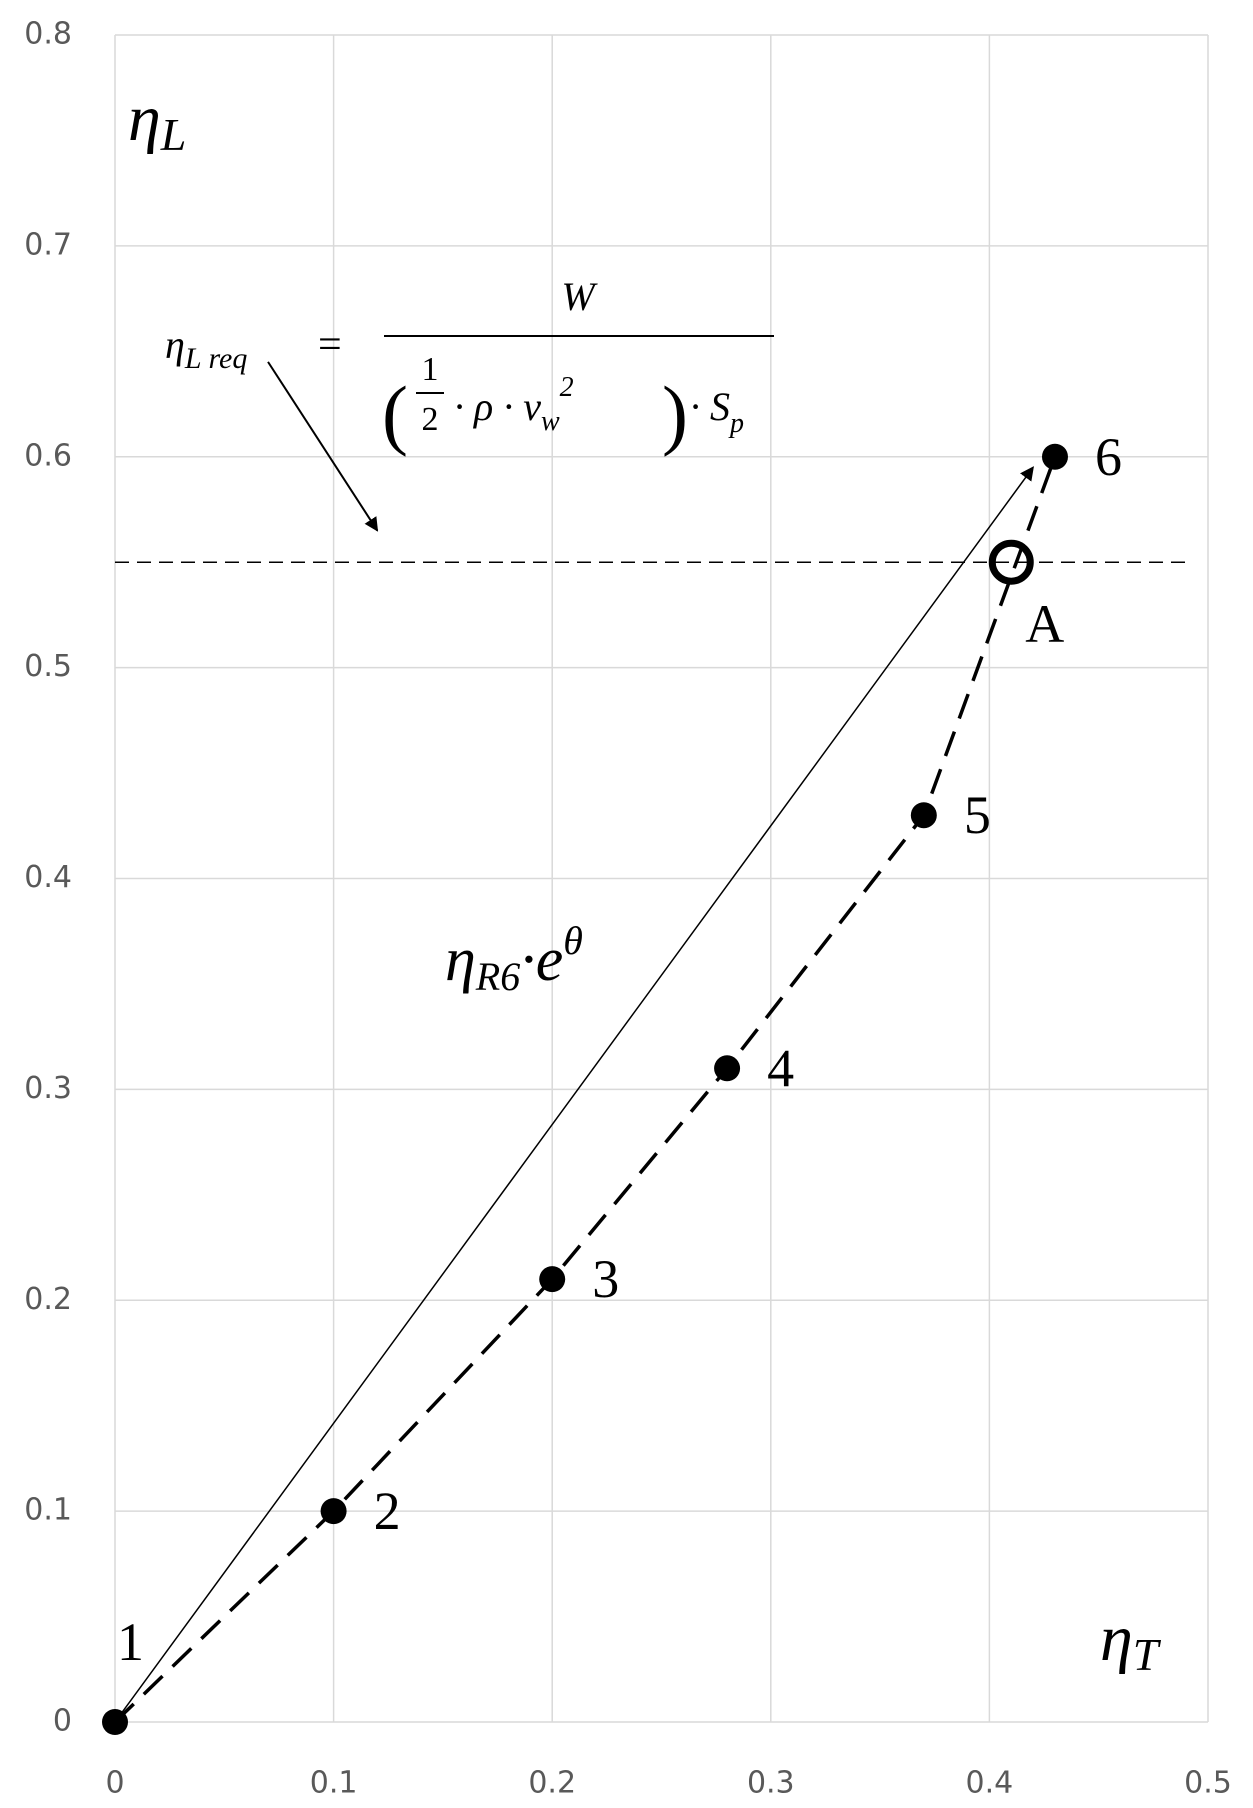  What do you see at coordinates (48, 455) in the screenshot?
I see `y-tick-label: 0.6` at bounding box center [48, 455].